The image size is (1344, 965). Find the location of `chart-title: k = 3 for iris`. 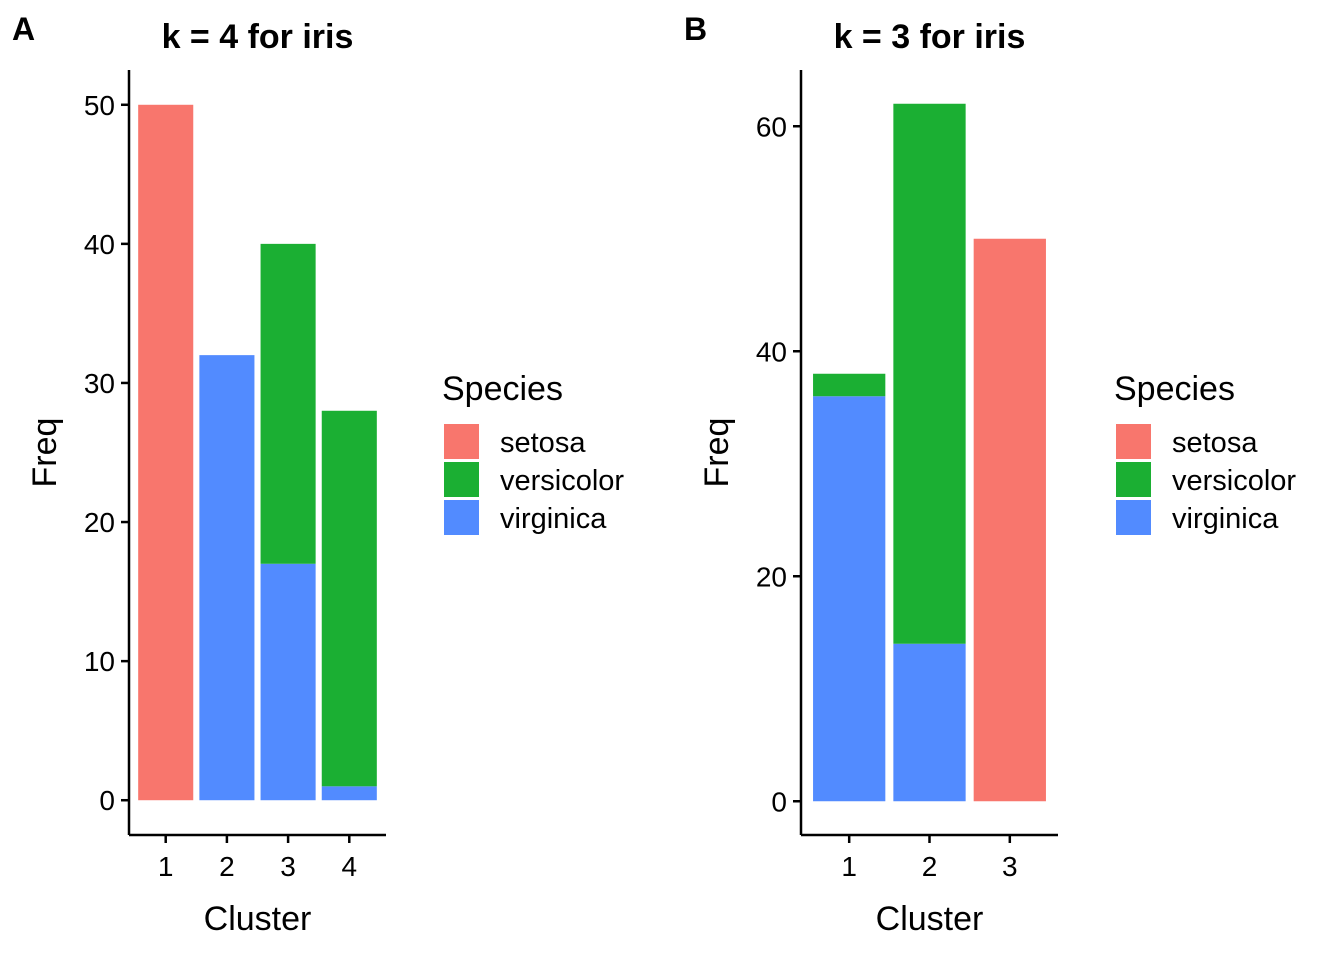

chart-title: k = 3 for iris is located at coordinates (930, 37).